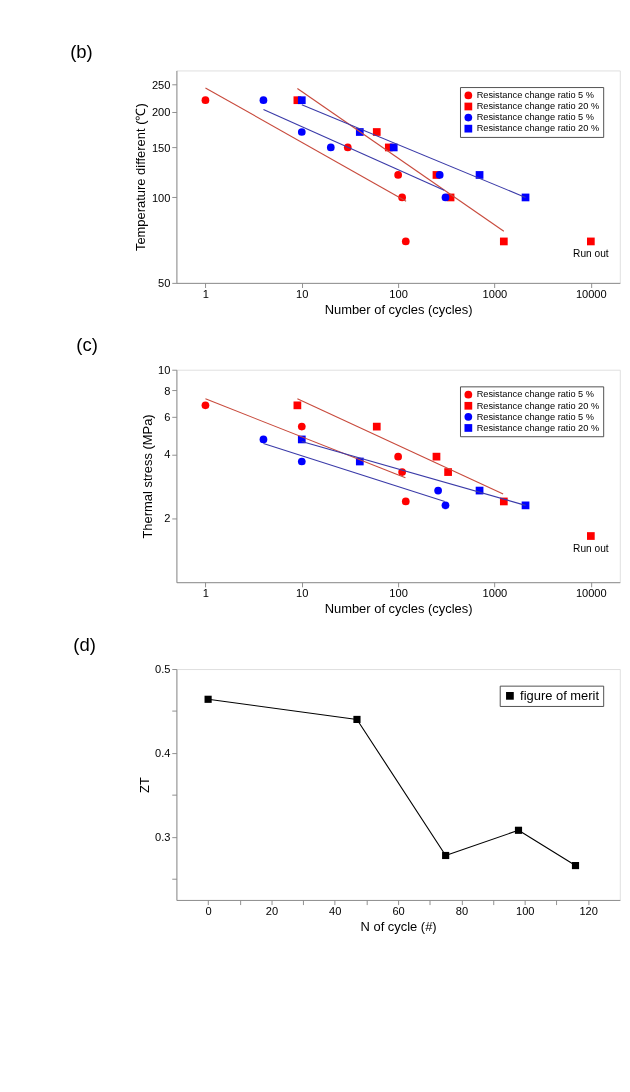  Describe the element at coordinates (462, 911) in the screenshot. I see `x-tick-label: 80` at that location.